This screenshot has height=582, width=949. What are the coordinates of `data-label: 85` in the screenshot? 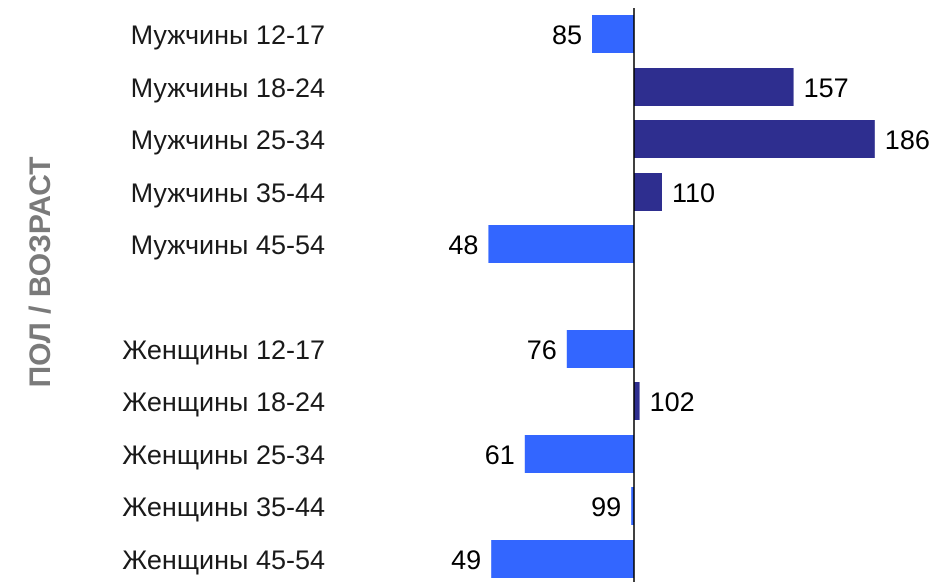 It's located at (567, 35).